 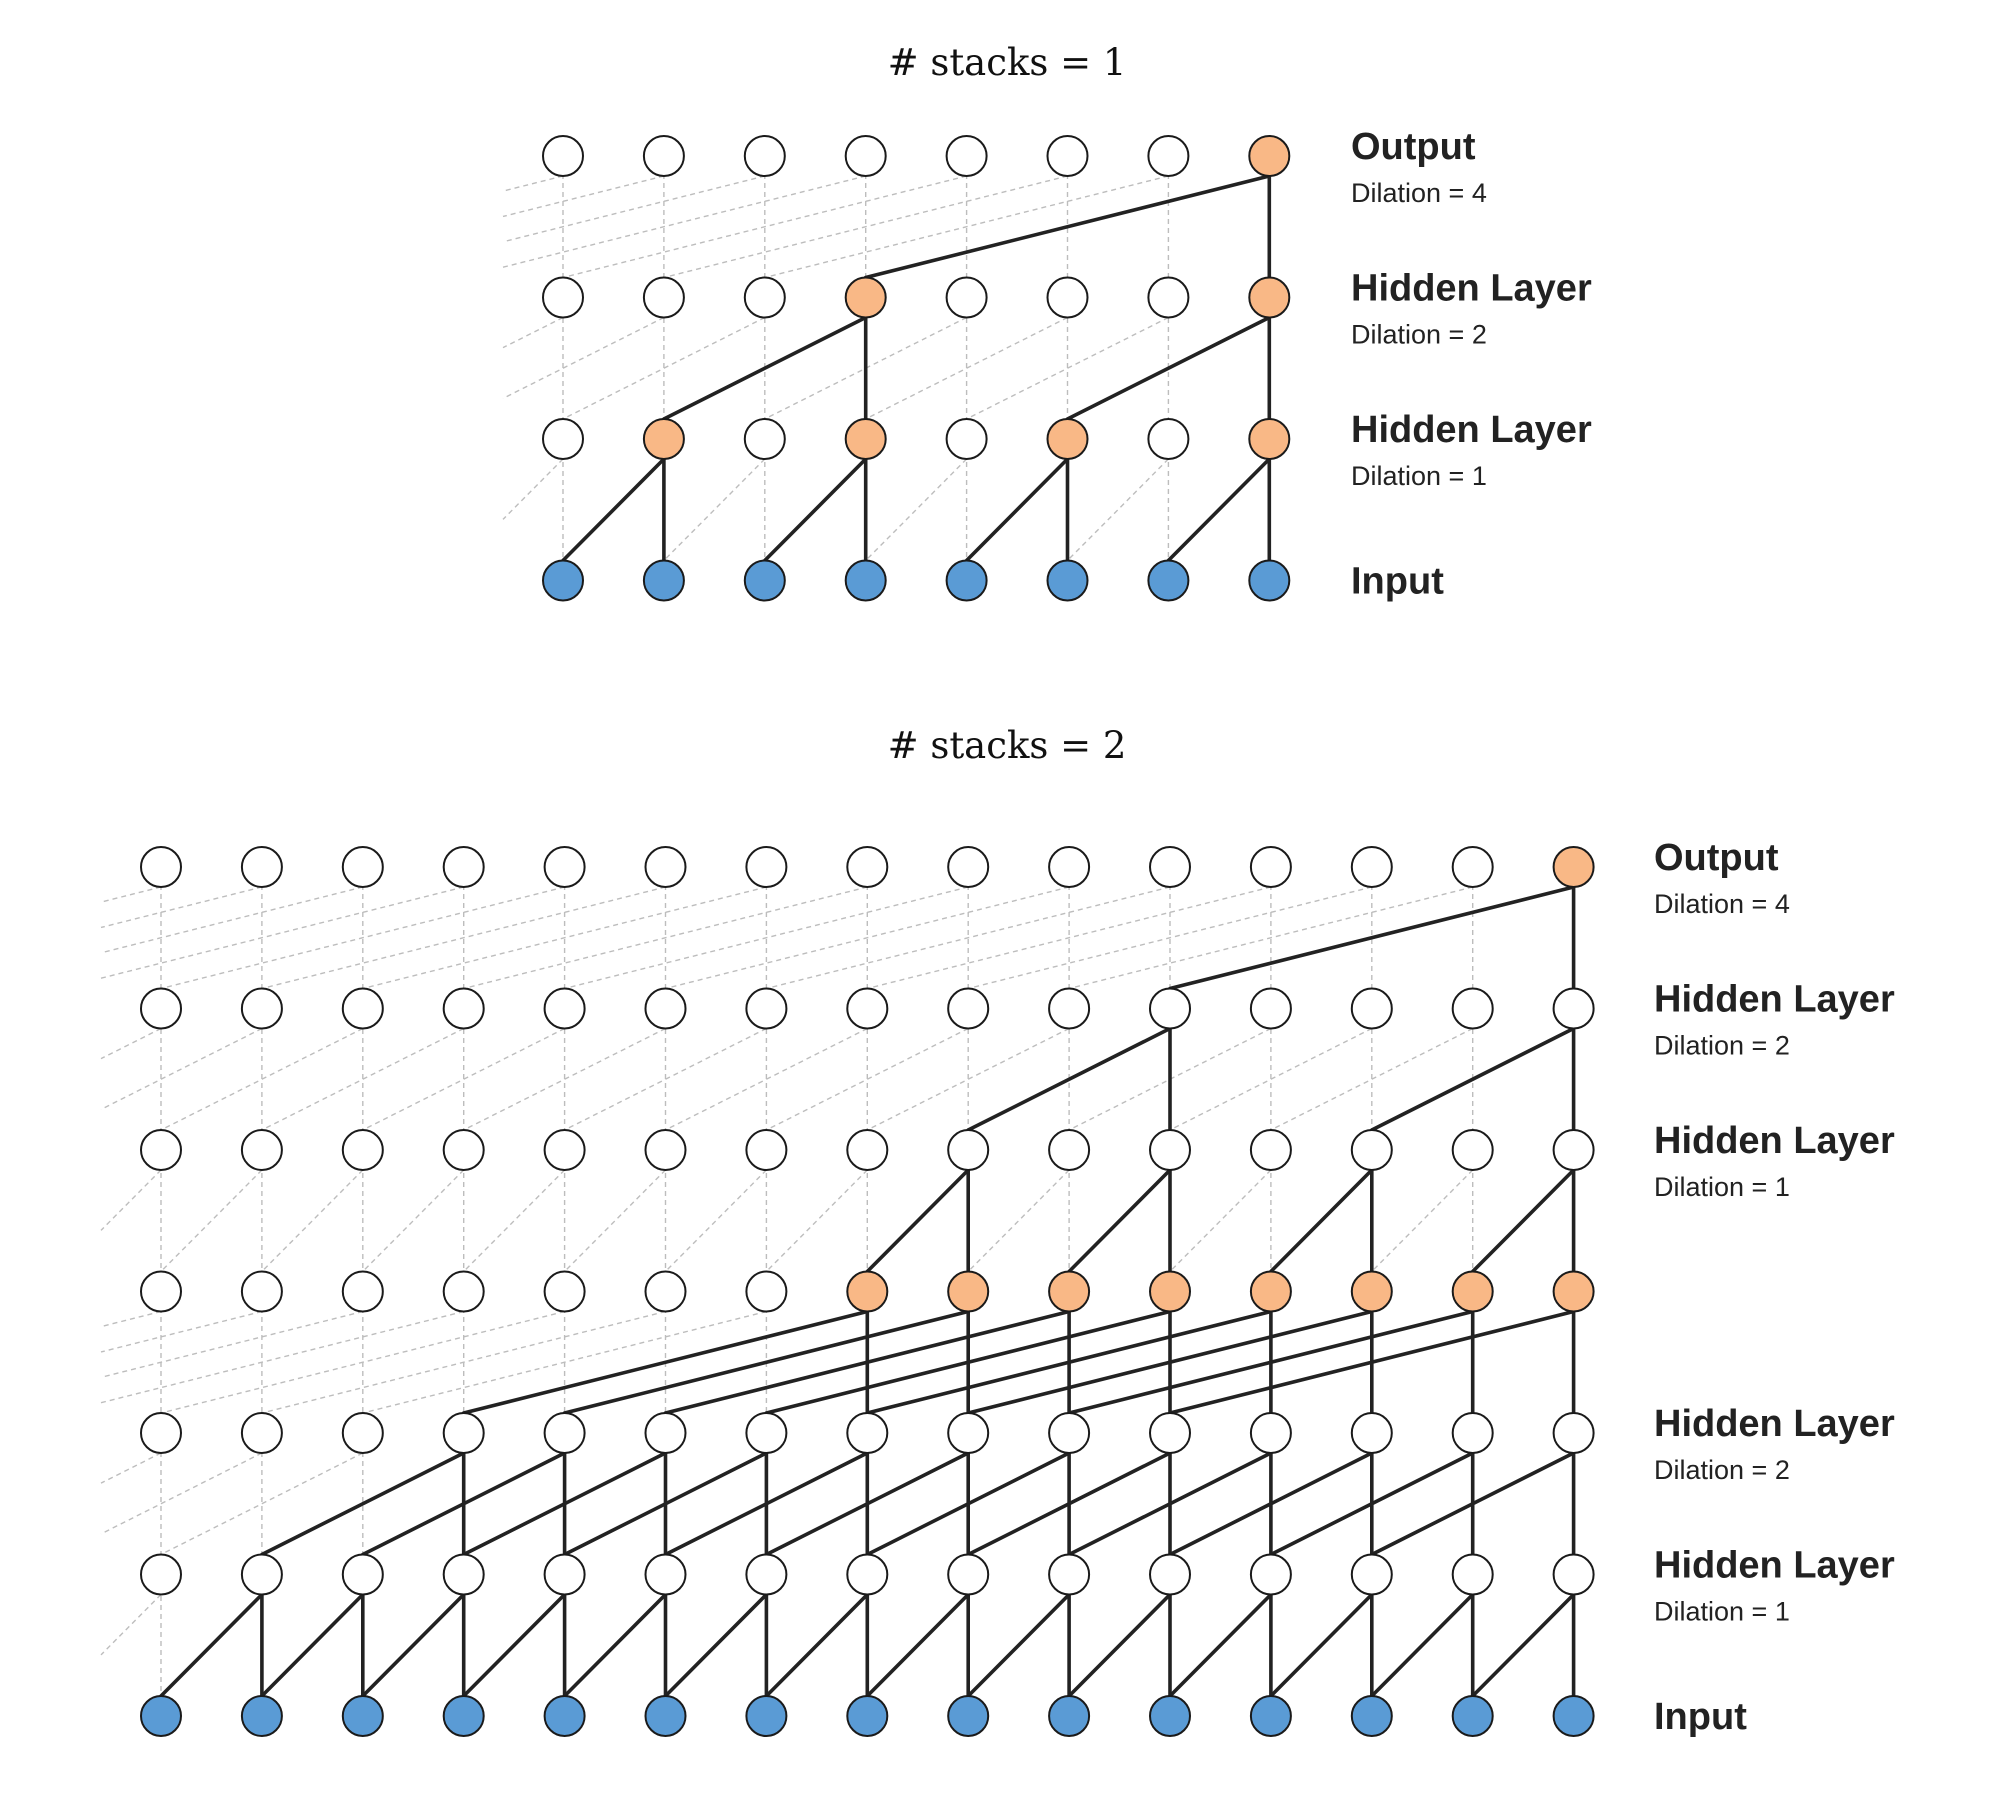 What do you see at coordinates (1007, 62) in the screenshot?
I see `panel-1-title: # stacks = 1` at bounding box center [1007, 62].